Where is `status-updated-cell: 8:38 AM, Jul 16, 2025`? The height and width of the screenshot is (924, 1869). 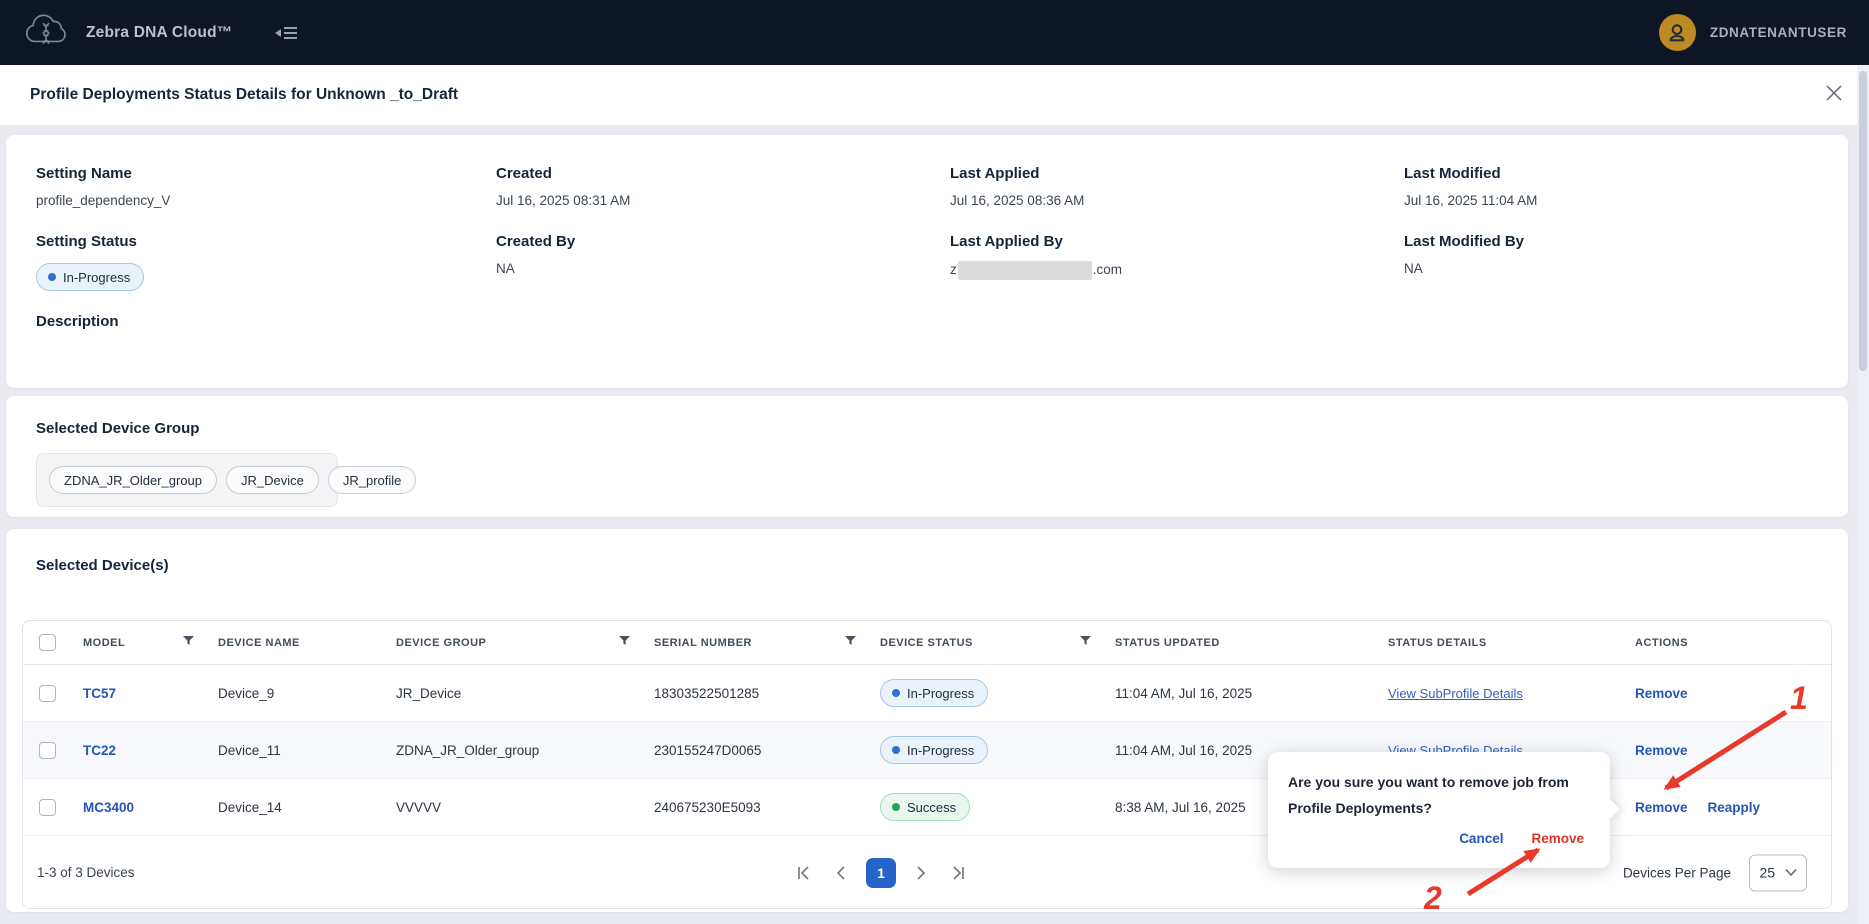 status-updated-cell: 8:38 AM, Jul 16, 2025 is located at coordinates (1180, 807).